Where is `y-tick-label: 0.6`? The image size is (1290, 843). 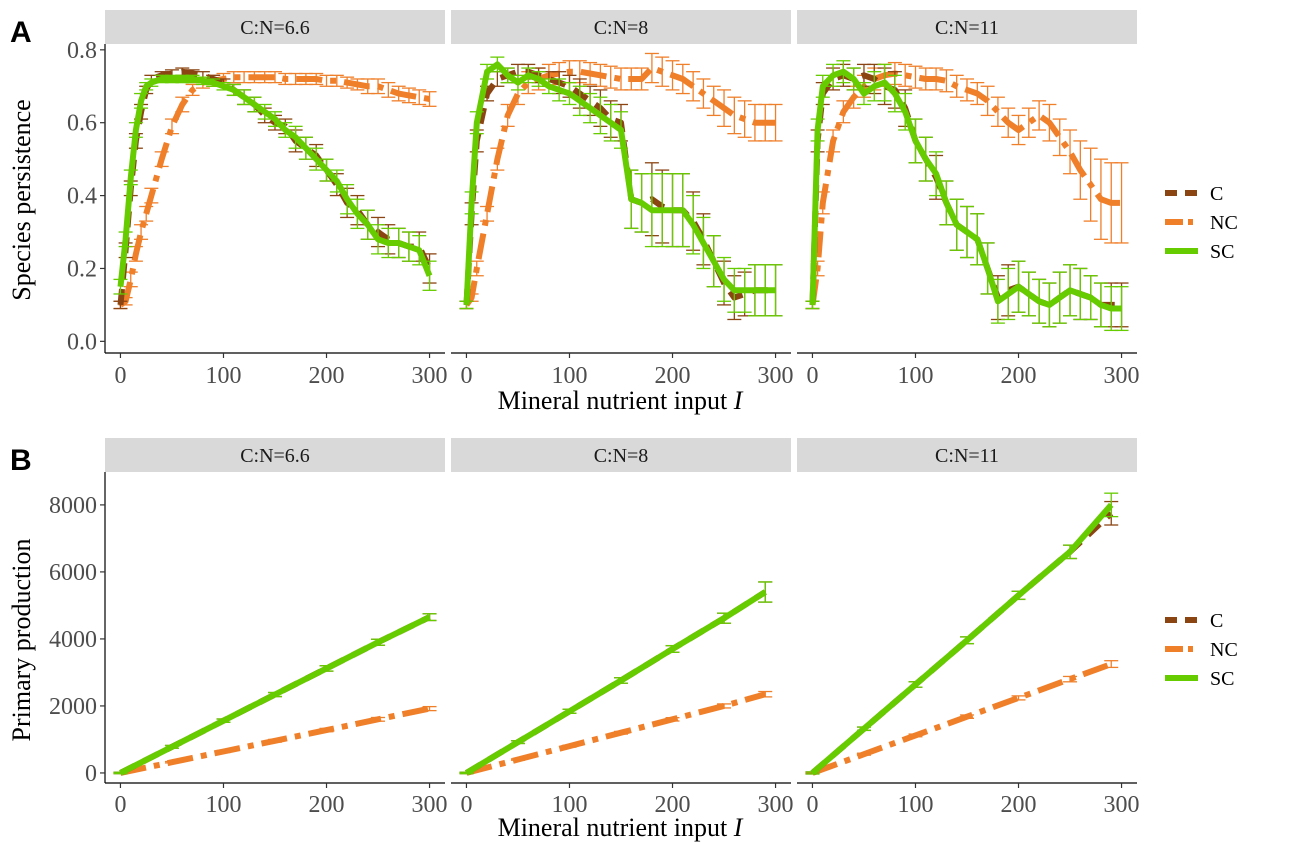
y-tick-label: 0.6 is located at coordinates (82, 124).